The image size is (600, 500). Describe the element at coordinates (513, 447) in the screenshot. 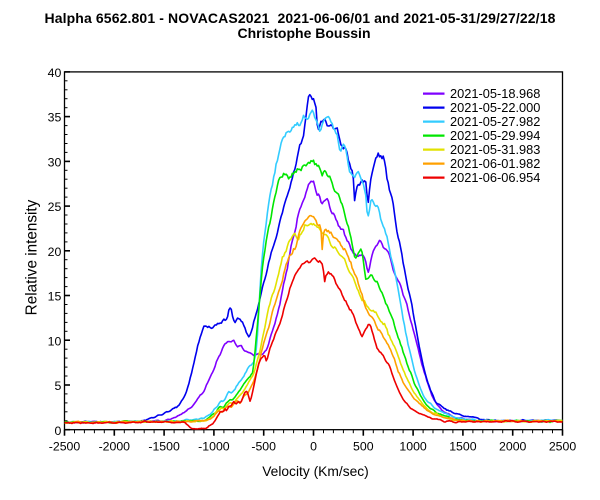

I see `svg-text: 2000` at that location.